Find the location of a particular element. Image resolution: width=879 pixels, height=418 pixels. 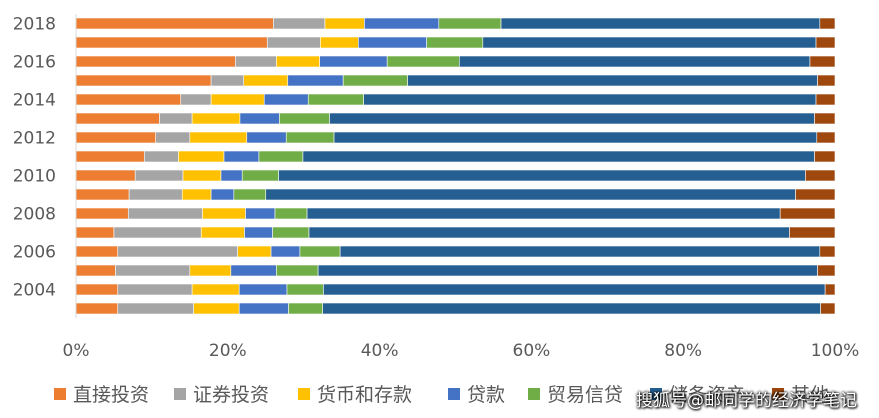

y-tick-label-2010: 2010 is located at coordinates (34, 177).